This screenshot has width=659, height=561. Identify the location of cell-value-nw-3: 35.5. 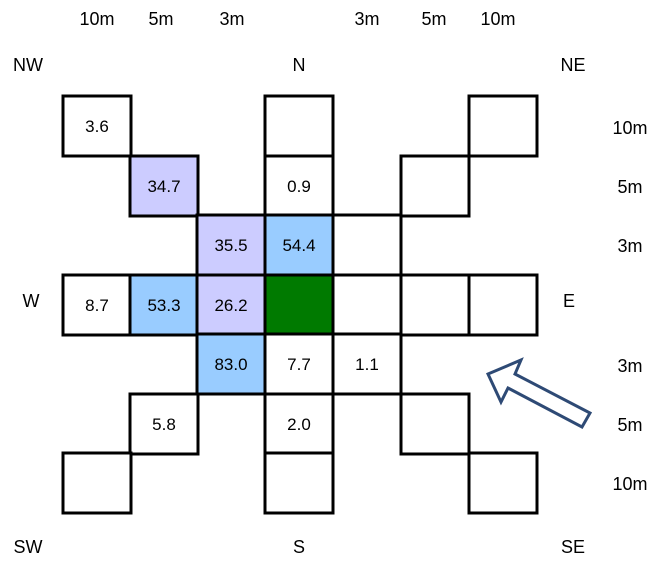
(230, 245).